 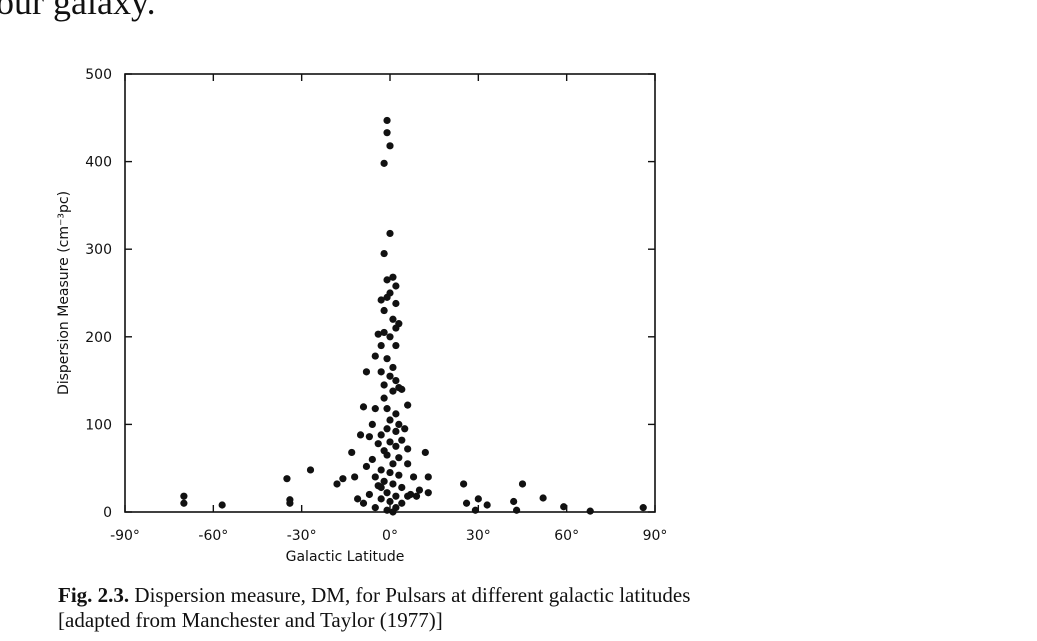 What do you see at coordinates (98, 338) in the screenshot?
I see `y-tick-label: 200` at bounding box center [98, 338].